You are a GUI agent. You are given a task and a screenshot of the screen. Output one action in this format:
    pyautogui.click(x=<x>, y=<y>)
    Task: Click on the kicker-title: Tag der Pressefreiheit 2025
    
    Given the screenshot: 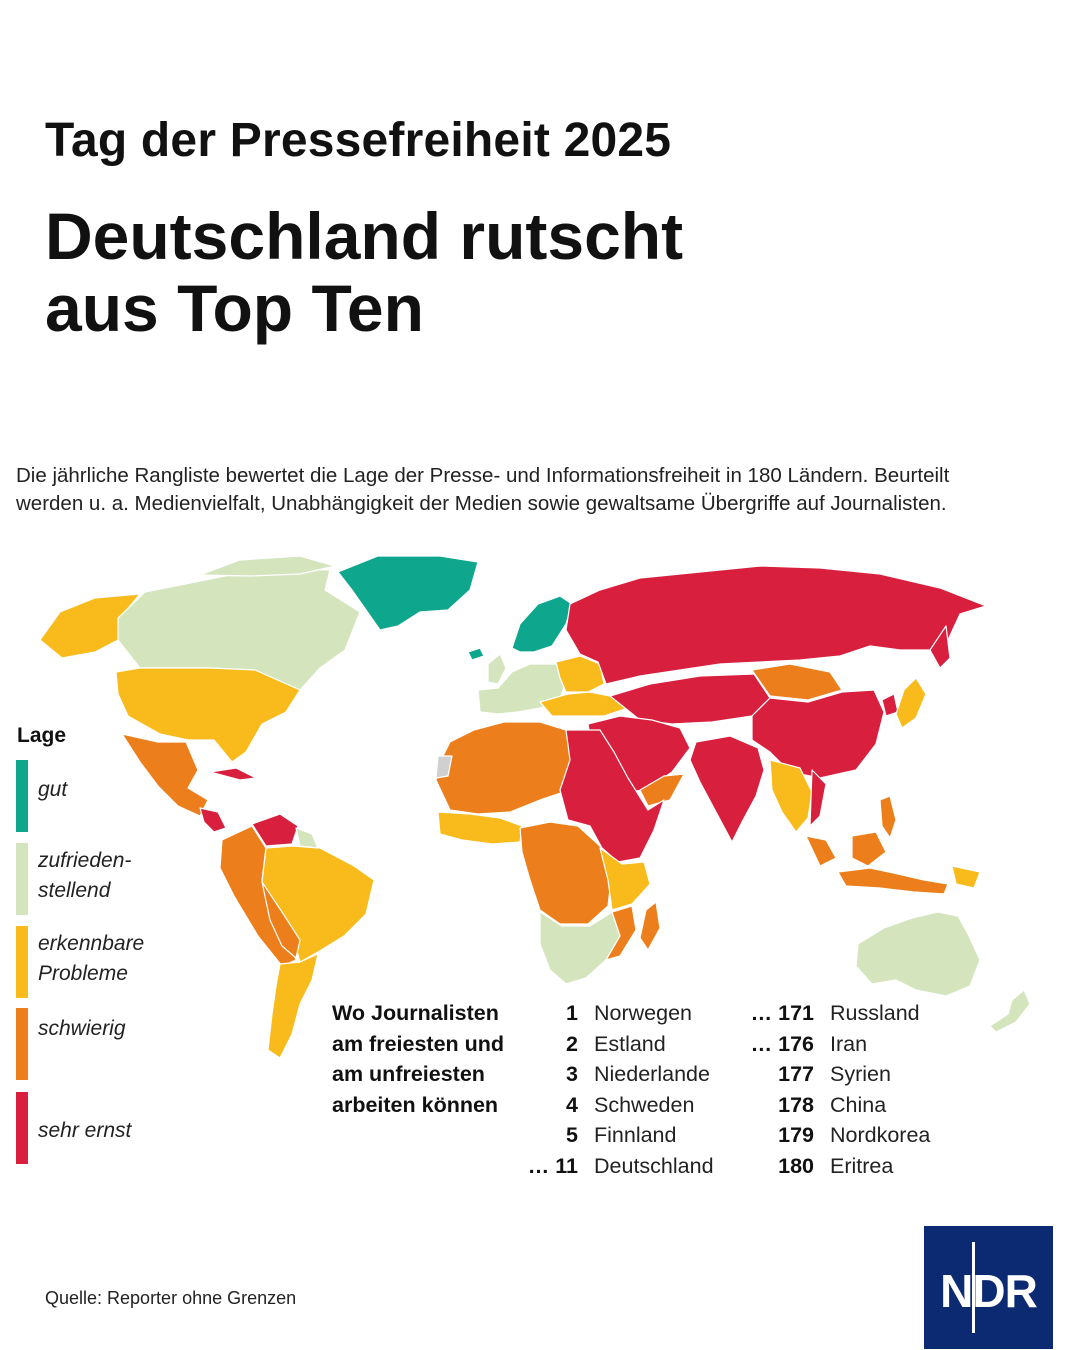 What is the action you would take?
    pyautogui.click(x=358, y=140)
    